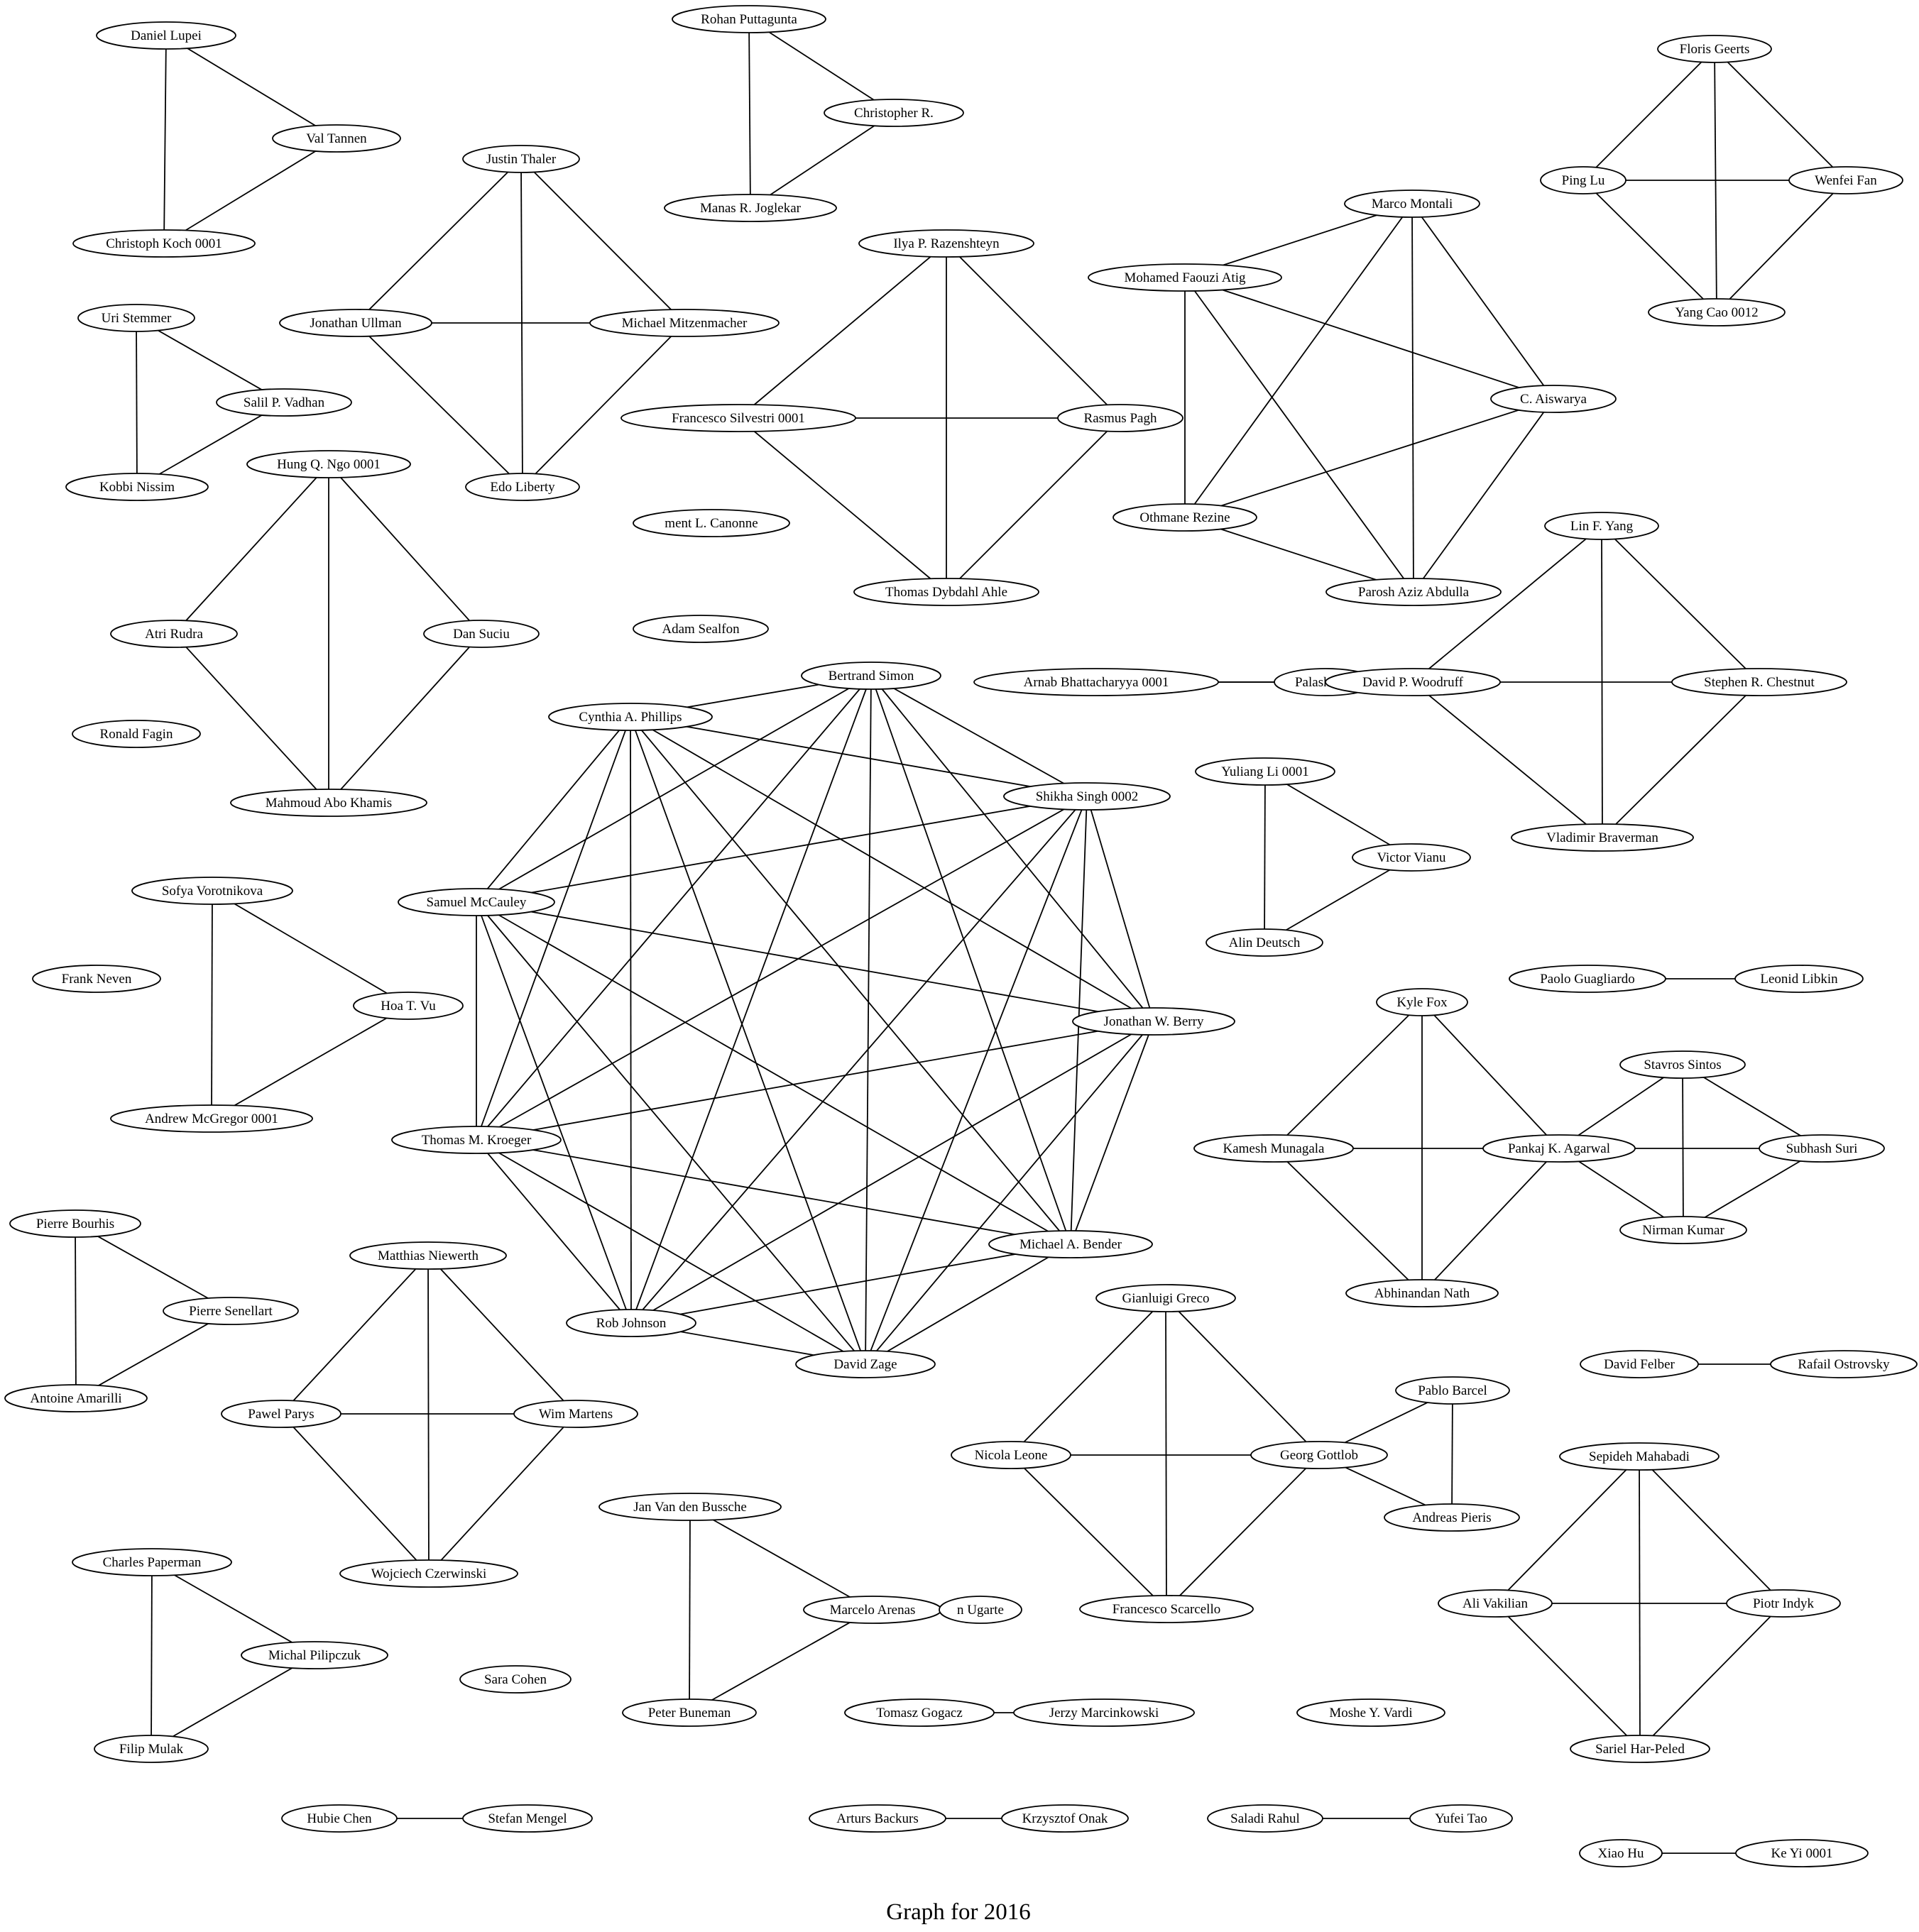  I want to click on node-mengel: Stefan Mengel, so click(527, 1818).